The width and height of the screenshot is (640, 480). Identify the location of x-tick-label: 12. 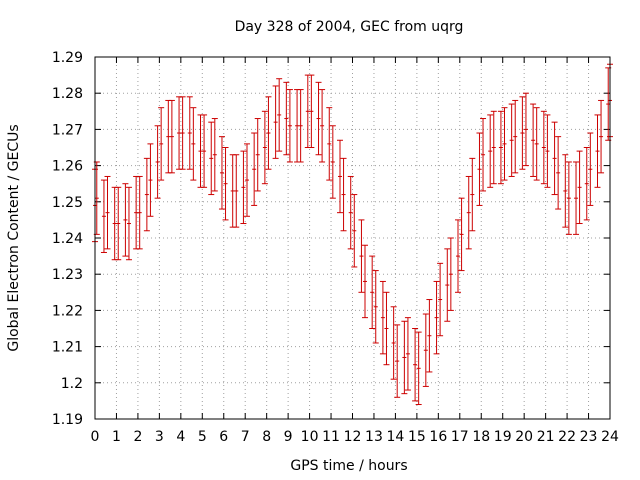
(353, 437).